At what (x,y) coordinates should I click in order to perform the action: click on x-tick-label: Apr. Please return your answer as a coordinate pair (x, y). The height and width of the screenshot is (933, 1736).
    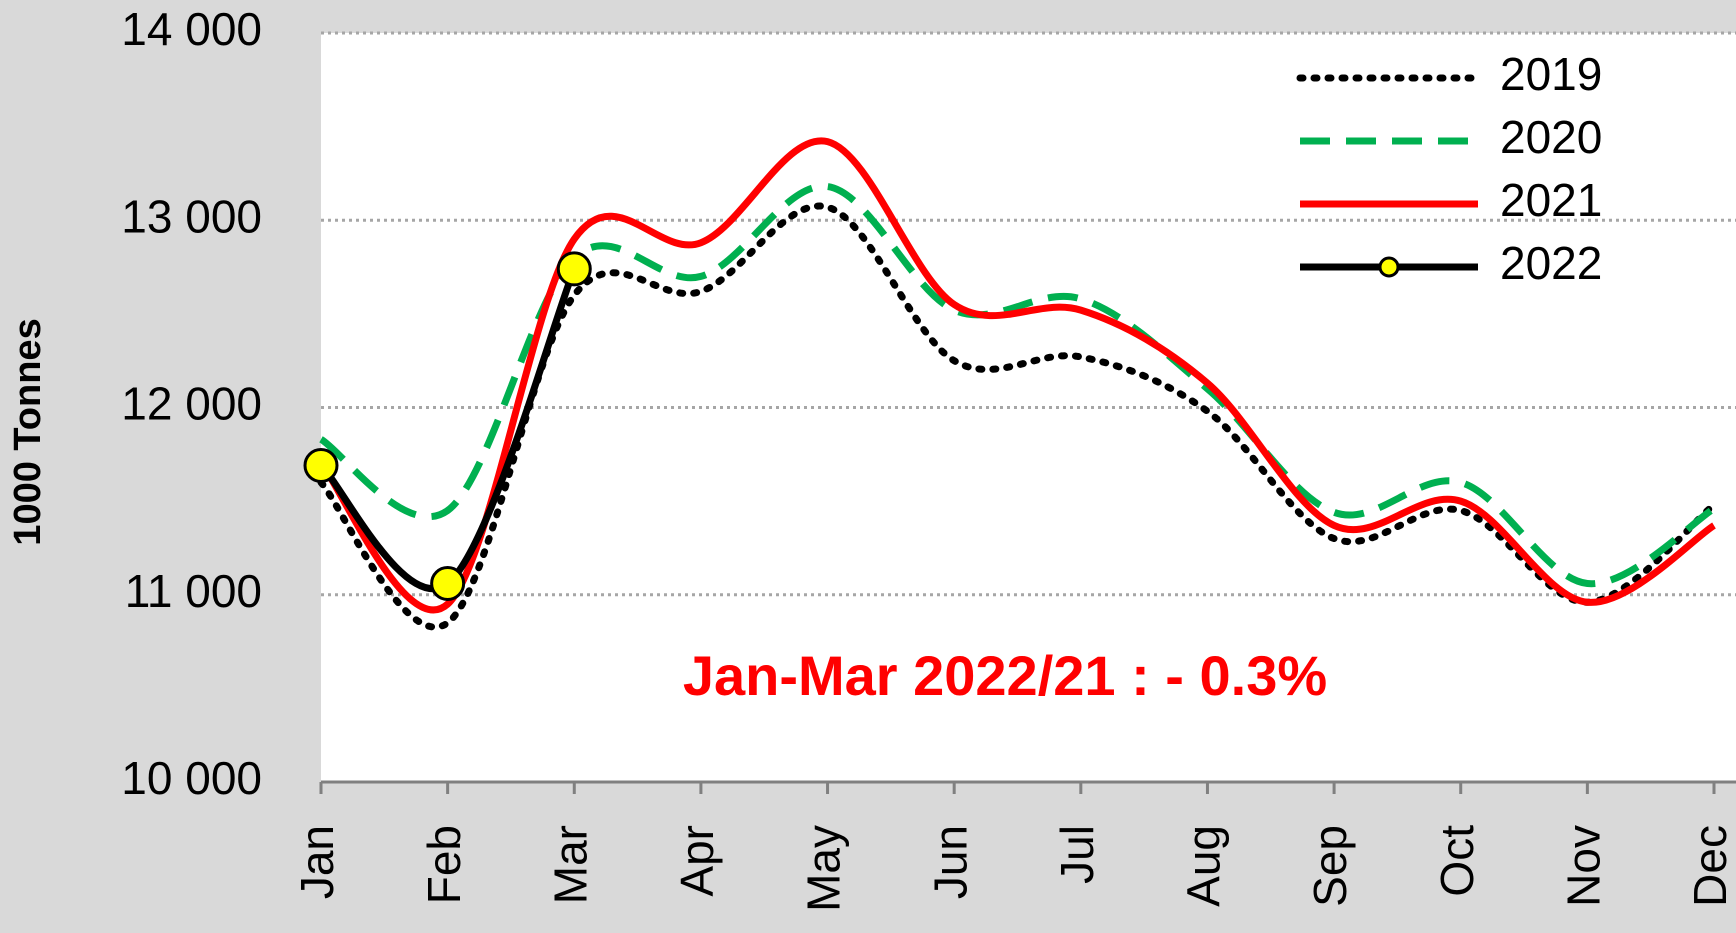
    Looking at the image, I should click on (697, 861).